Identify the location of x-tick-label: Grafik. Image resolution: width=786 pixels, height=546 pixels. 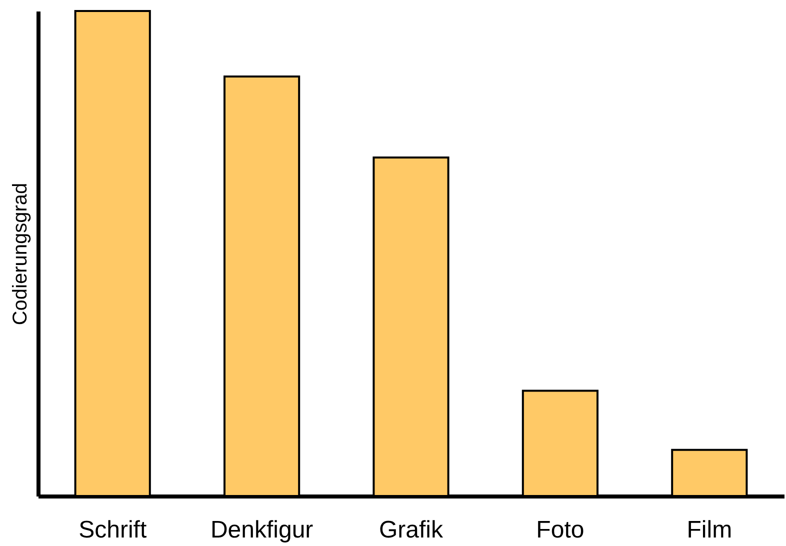
(411, 530).